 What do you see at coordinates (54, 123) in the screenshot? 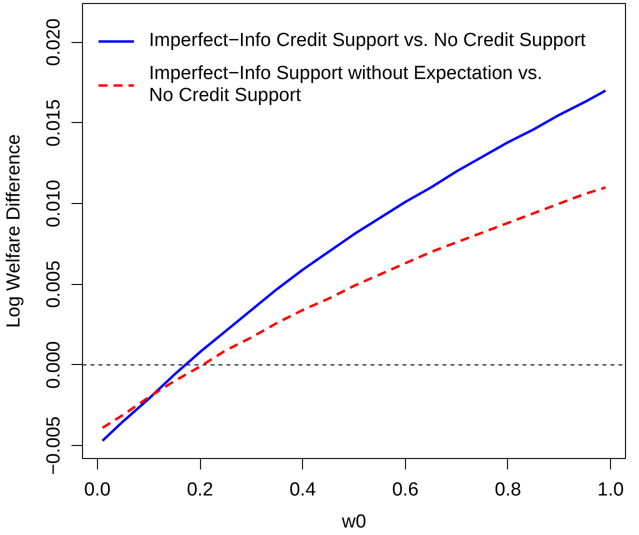
I see `y-tick-label: 0.015` at bounding box center [54, 123].